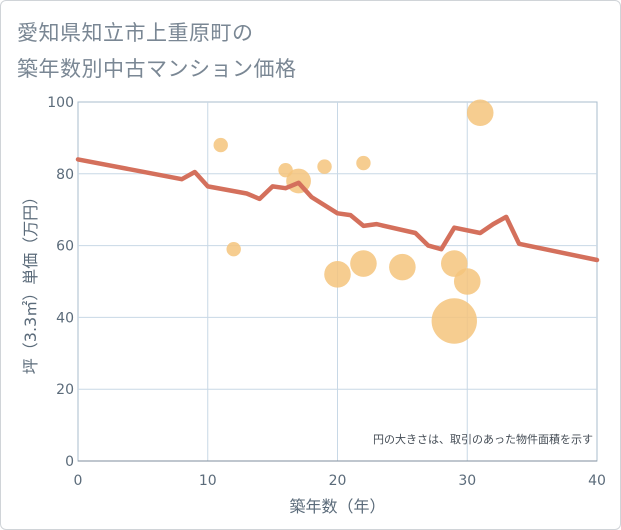 The image size is (621, 530). I want to click on y-tick-label: 80, so click(65, 175).